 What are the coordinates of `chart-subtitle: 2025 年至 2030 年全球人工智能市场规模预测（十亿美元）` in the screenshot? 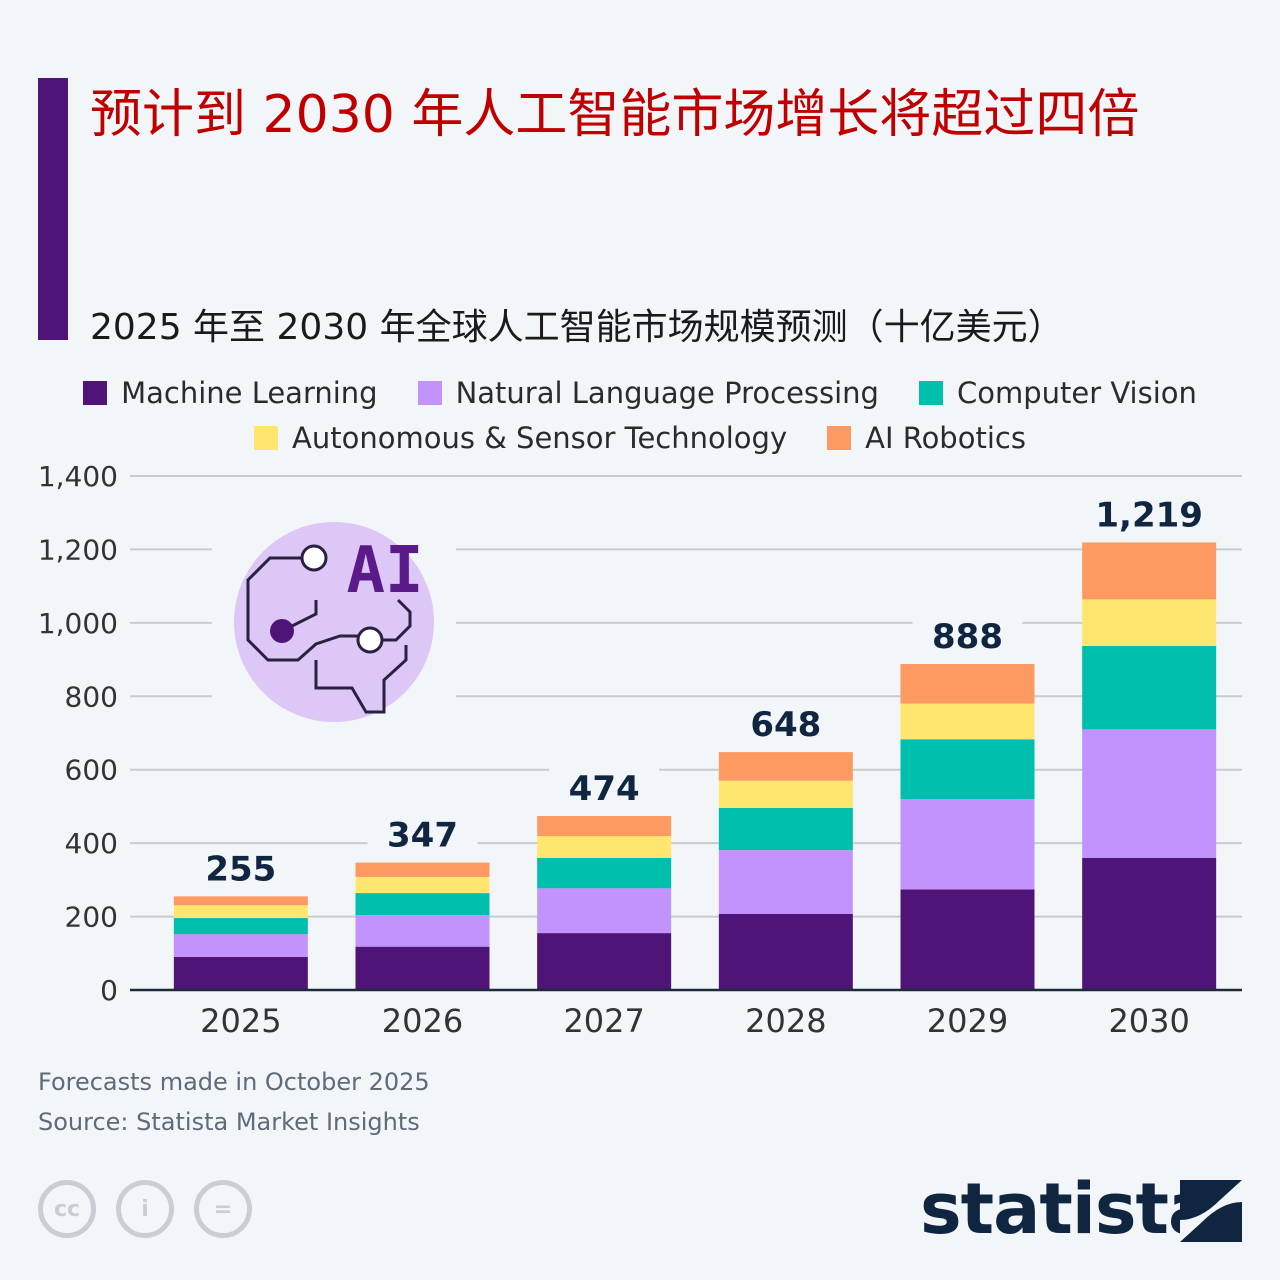 It's located at (577, 327).